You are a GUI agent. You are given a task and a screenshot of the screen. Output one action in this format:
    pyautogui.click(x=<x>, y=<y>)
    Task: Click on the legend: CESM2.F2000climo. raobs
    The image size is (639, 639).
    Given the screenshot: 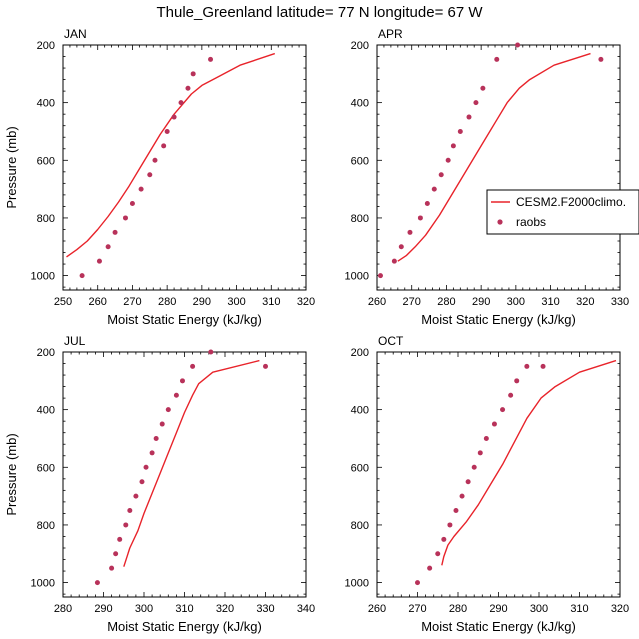 What is the action you would take?
    pyautogui.click(x=562, y=212)
    